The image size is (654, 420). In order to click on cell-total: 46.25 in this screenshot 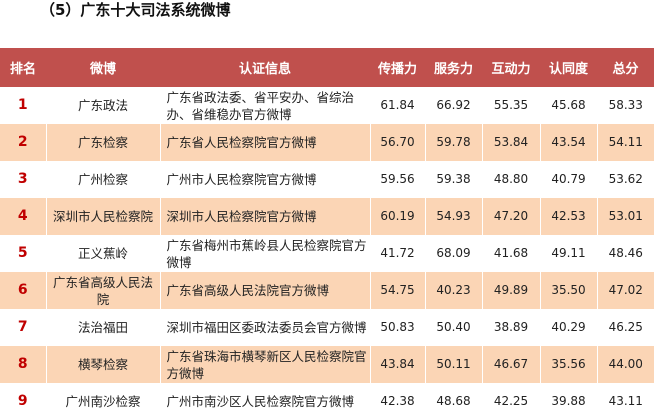, I will do `click(625, 327)`.